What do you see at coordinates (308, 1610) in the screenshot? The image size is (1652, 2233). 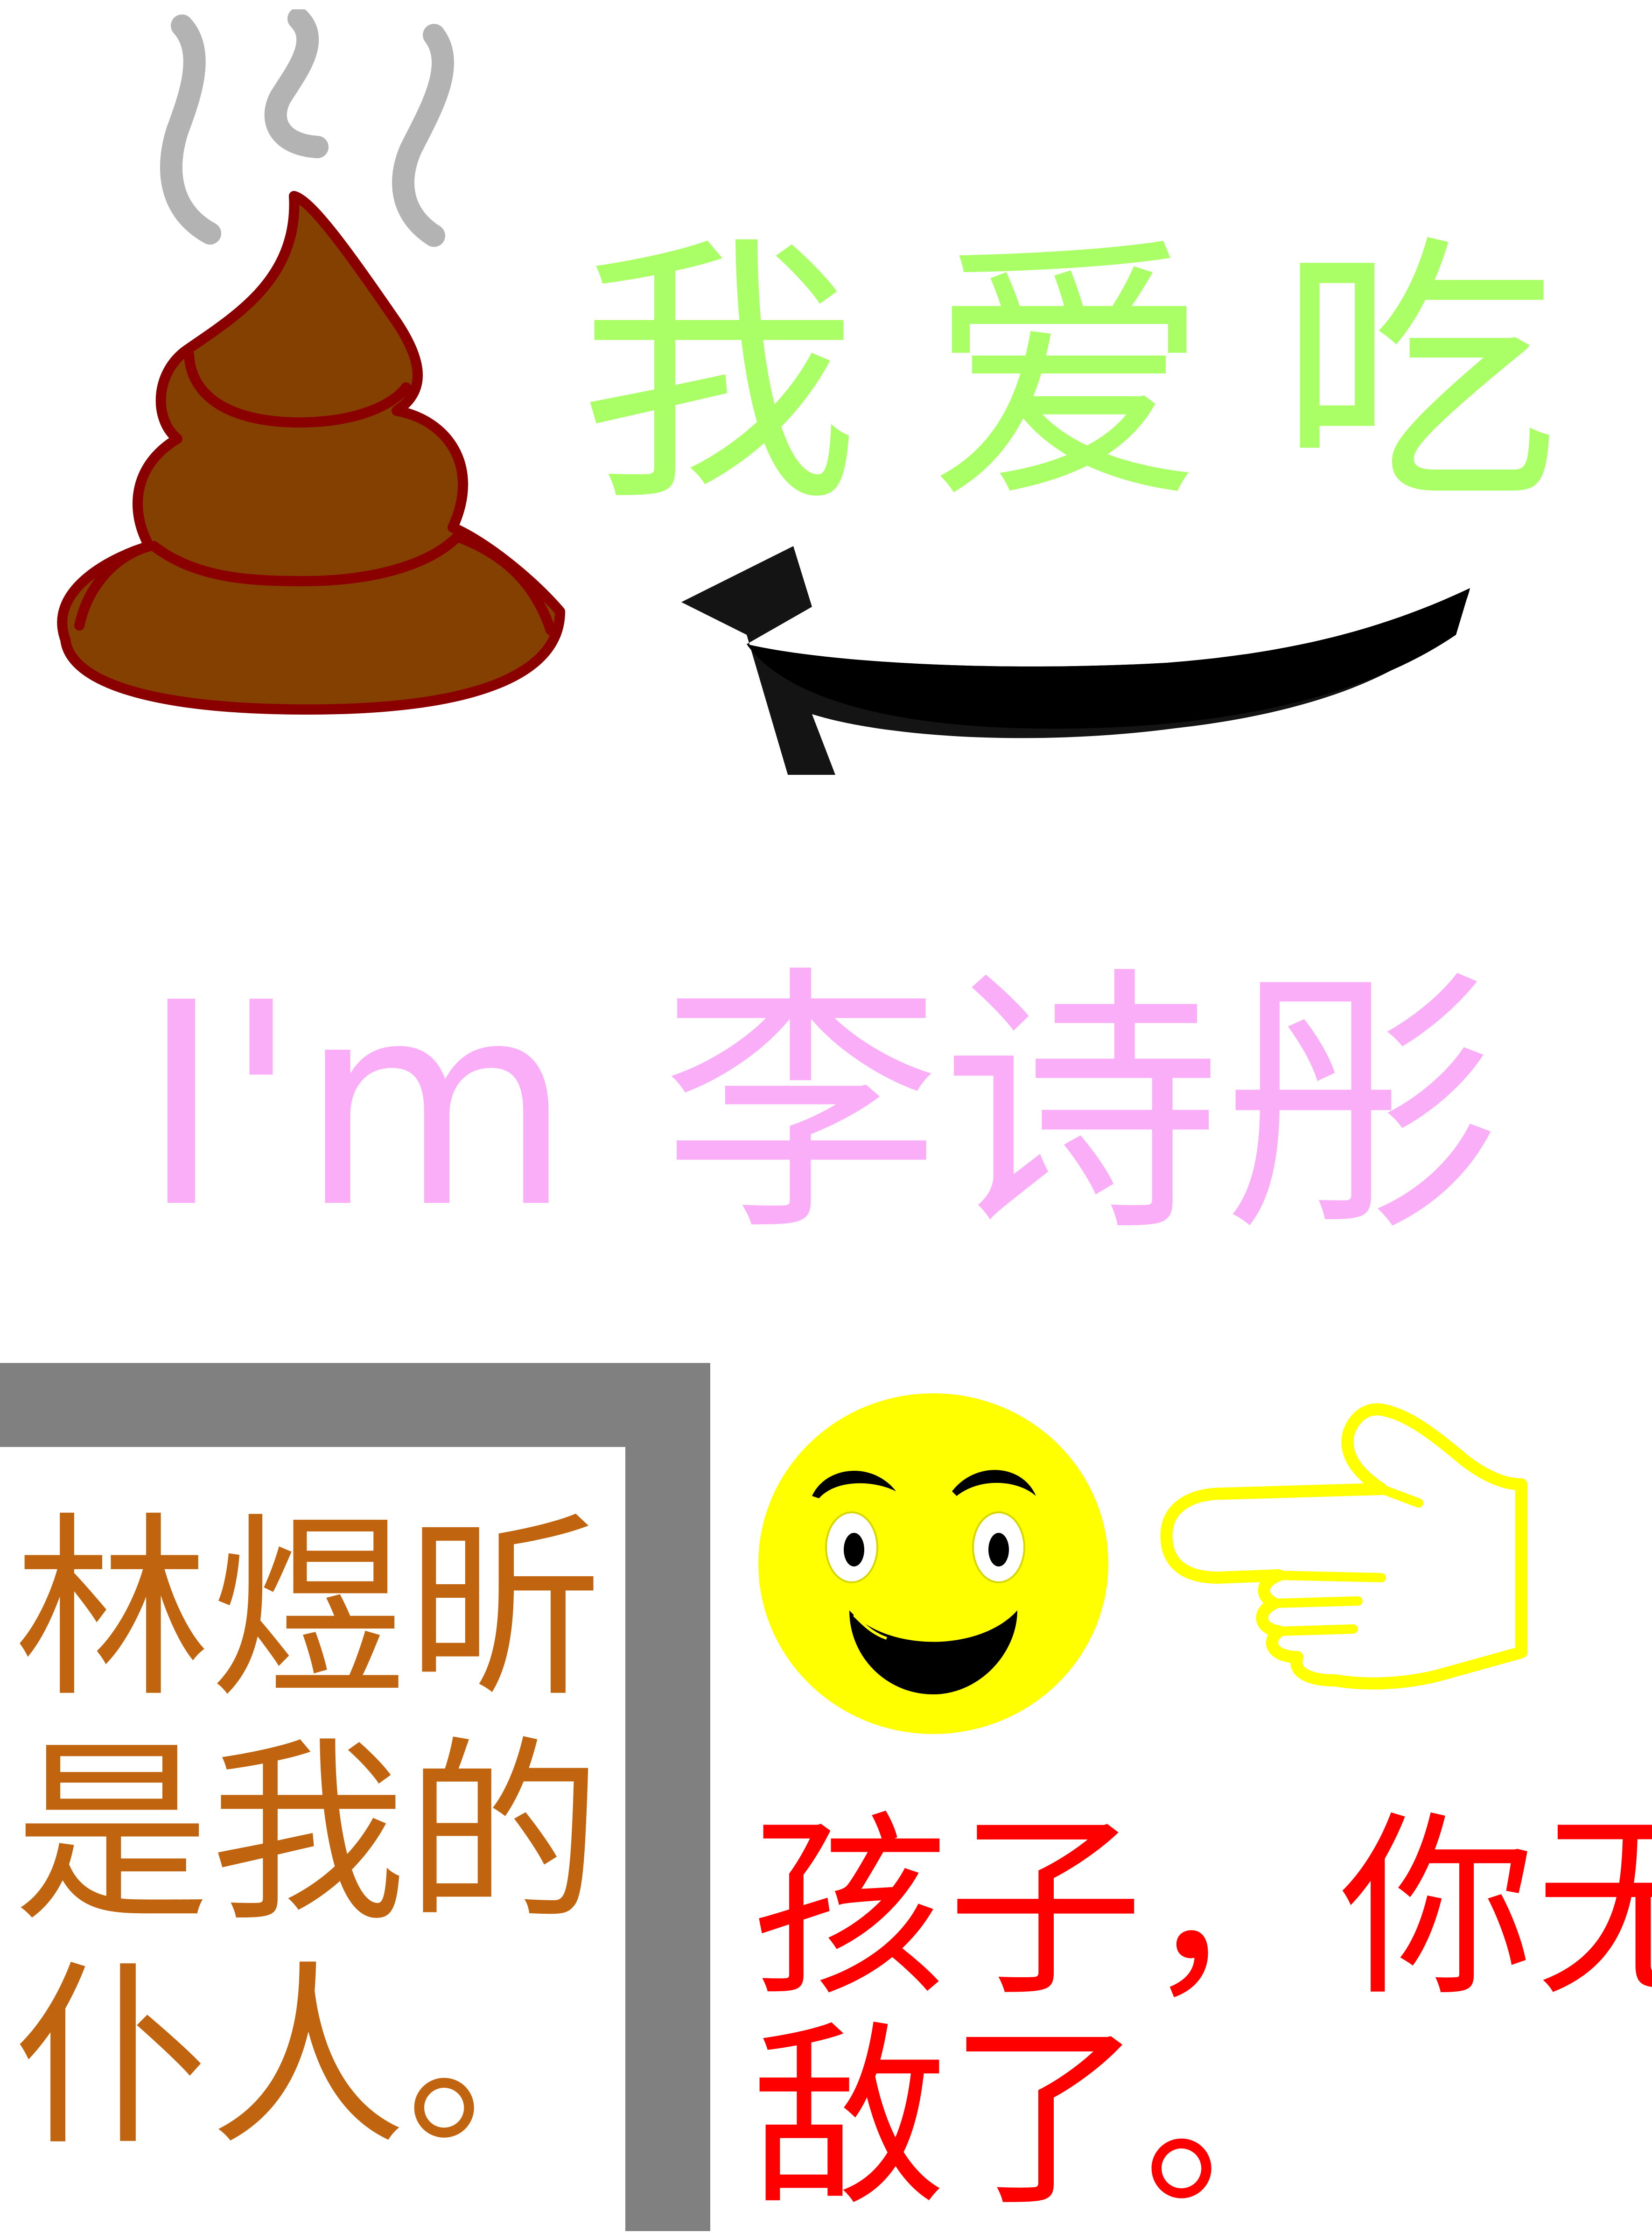 I see `servant-note-line-1: 林煜昕` at bounding box center [308, 1610].